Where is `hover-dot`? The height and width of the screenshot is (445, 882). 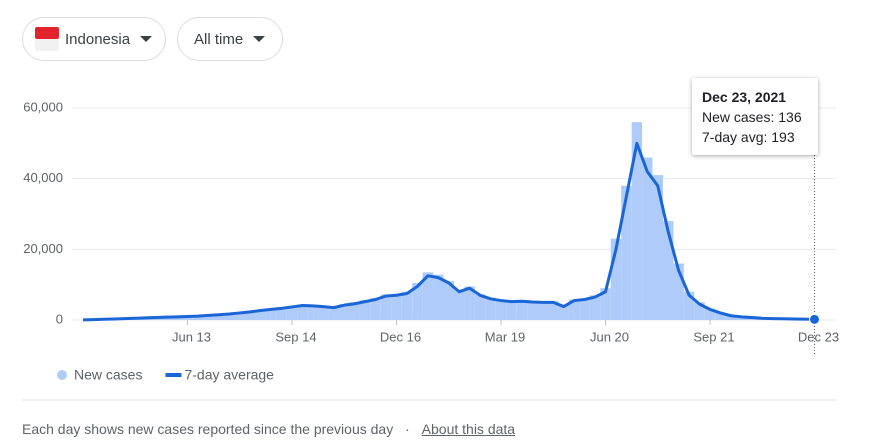 hover-dot is located at coordinates (814, 319).